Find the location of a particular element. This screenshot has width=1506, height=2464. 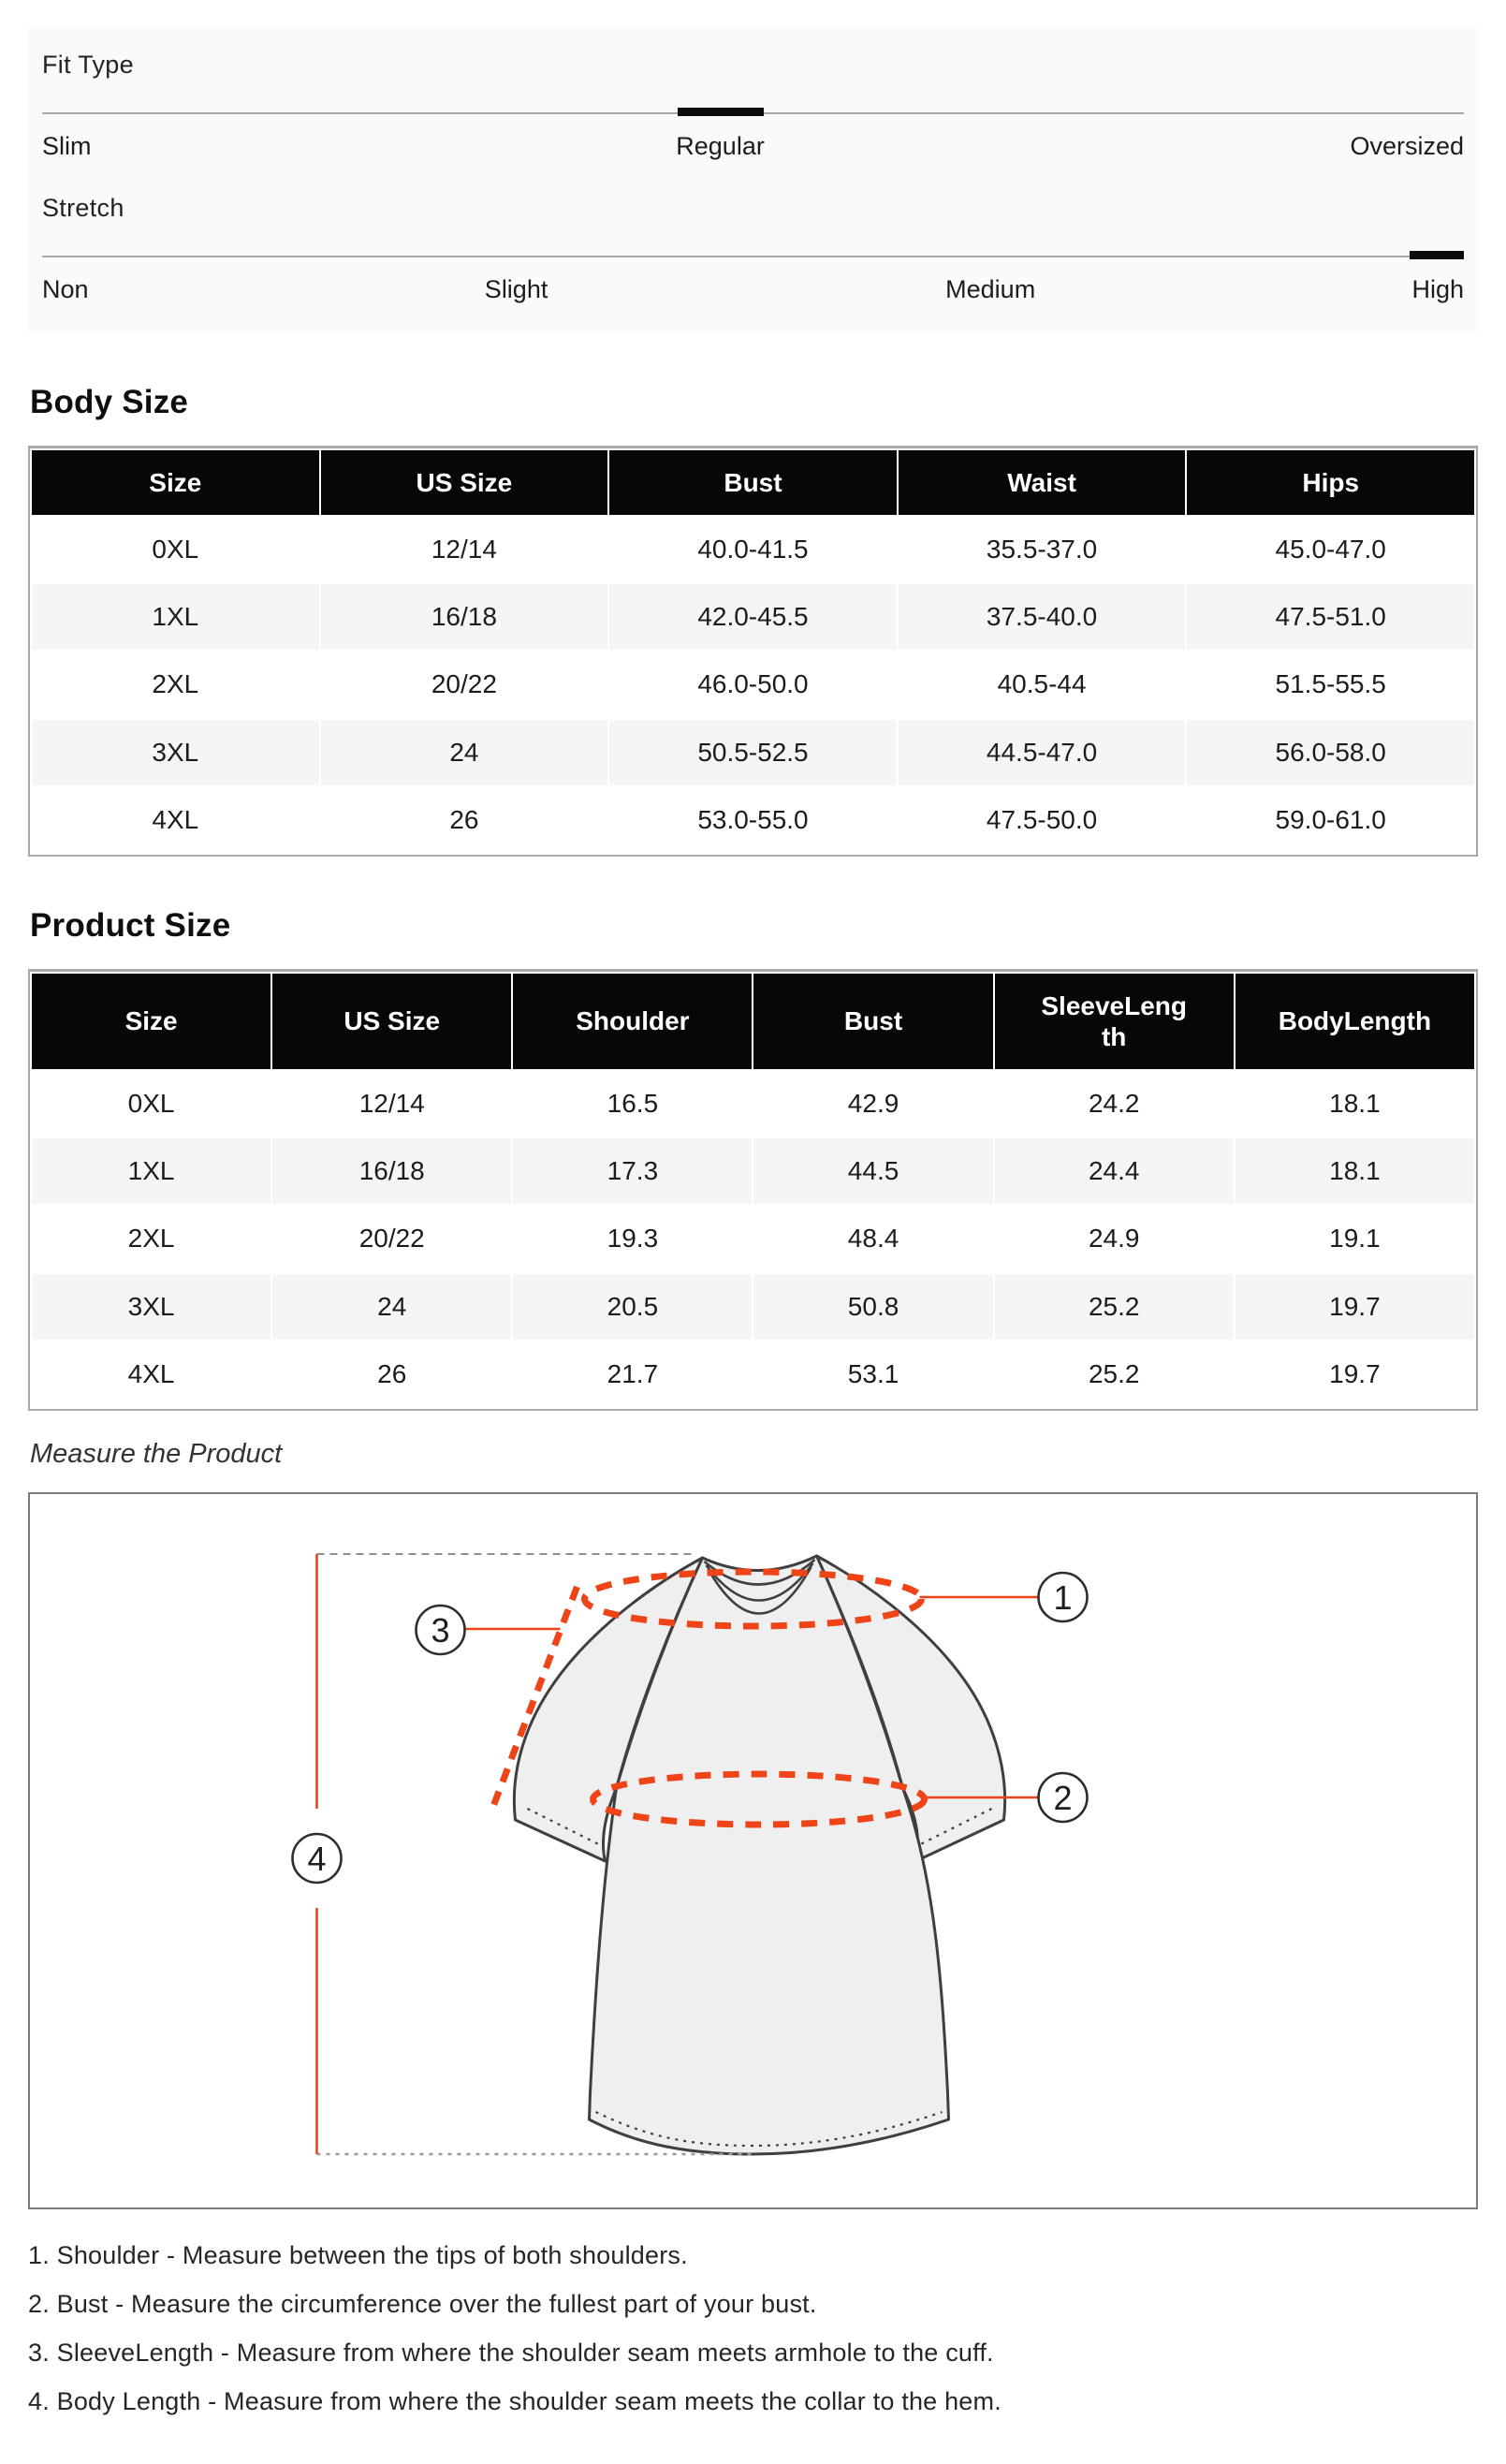

table-cell: 19.1 is located at coordinates (1354, 1239).